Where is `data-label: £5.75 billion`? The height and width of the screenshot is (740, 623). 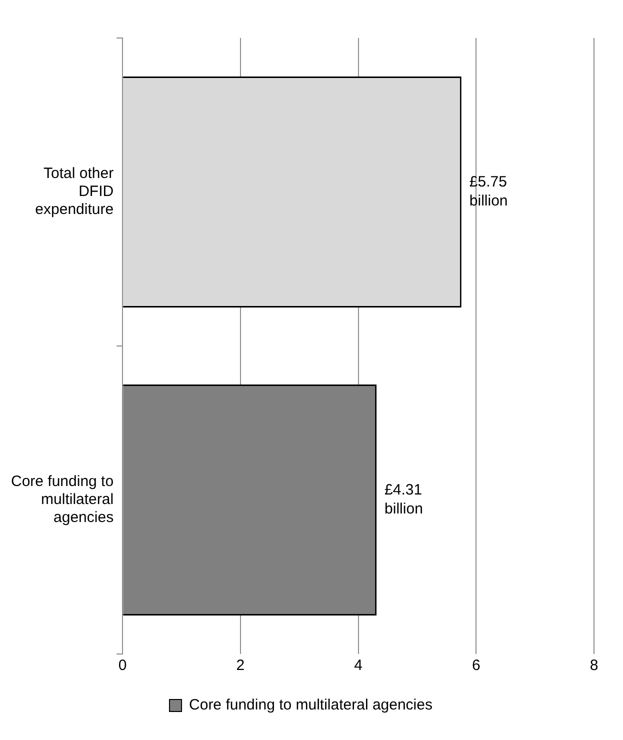
data-label: £5.75 billion is located at coordinates (488, 192).